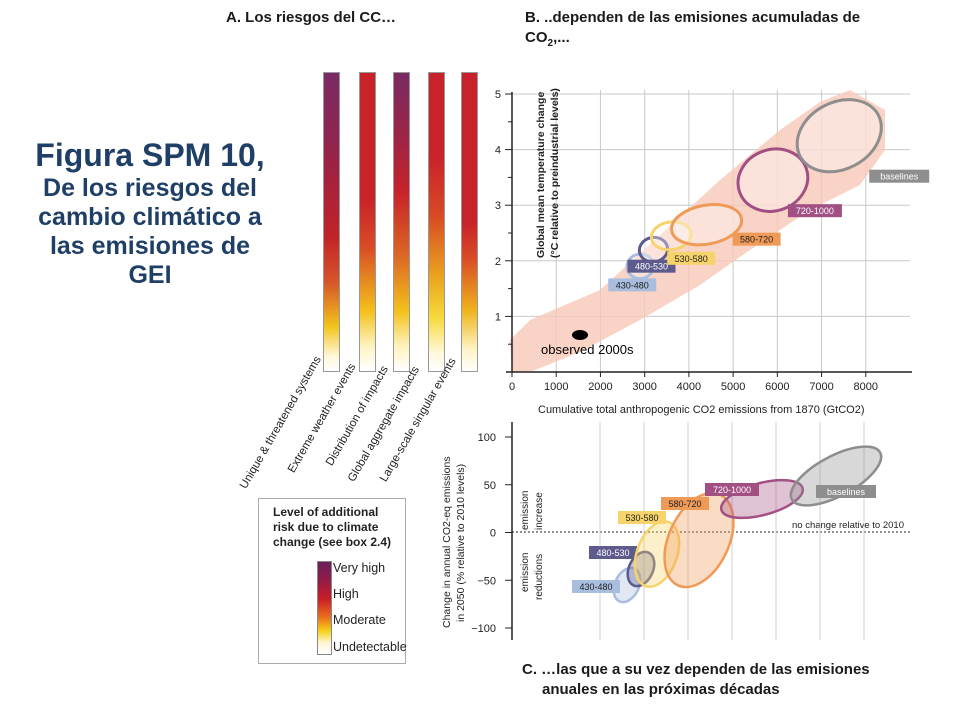 Image resolution: width=960 pixels, height=720 pixels. I want to click on risk-bar-extreme-weather, so click(367, 222).